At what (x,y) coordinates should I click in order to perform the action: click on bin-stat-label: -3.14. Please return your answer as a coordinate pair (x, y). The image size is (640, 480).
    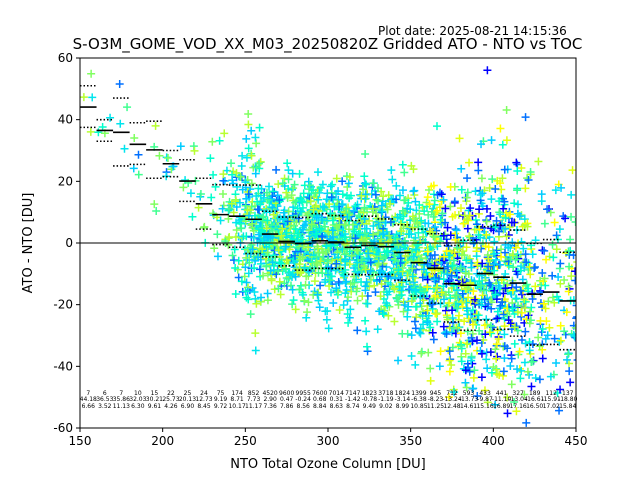
    Looking at the image, I should click on (403, 399).